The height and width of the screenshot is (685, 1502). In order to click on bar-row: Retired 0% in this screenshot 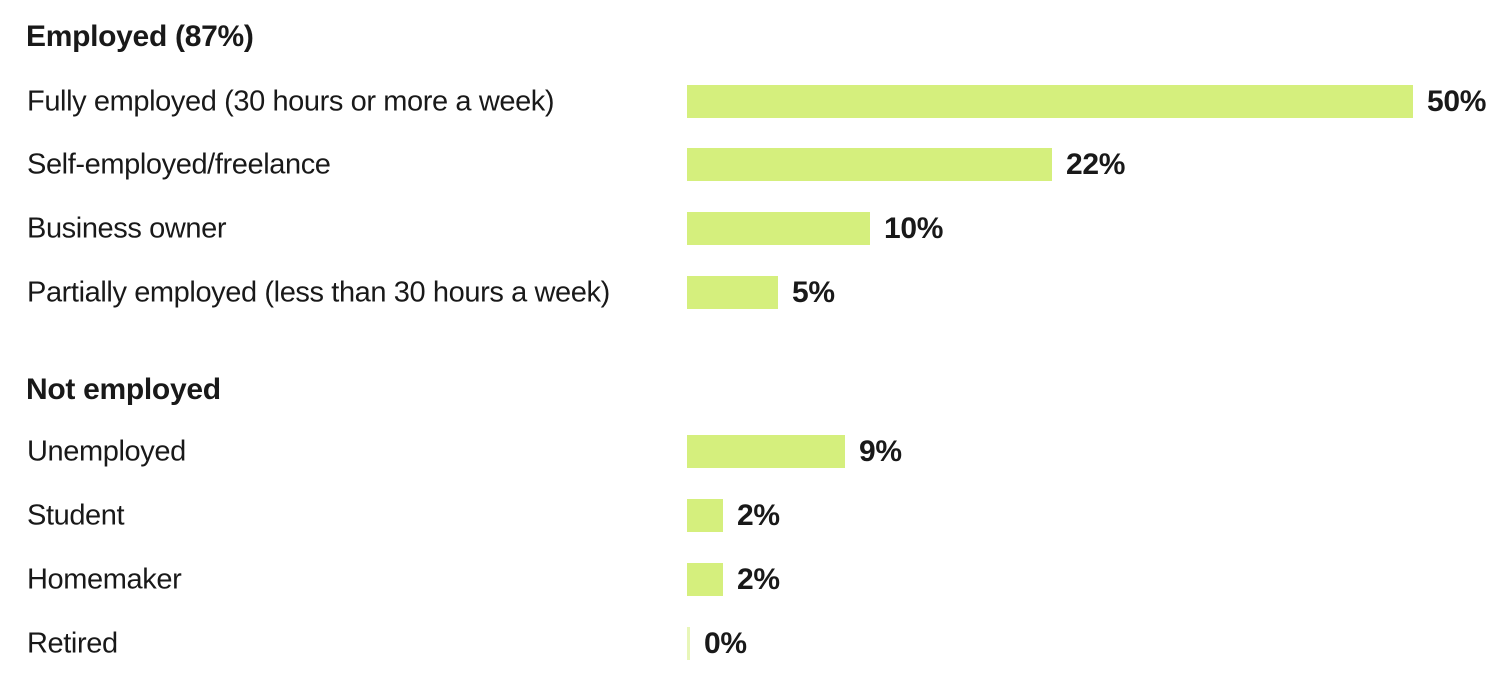, I will do `click(751, 643)`.